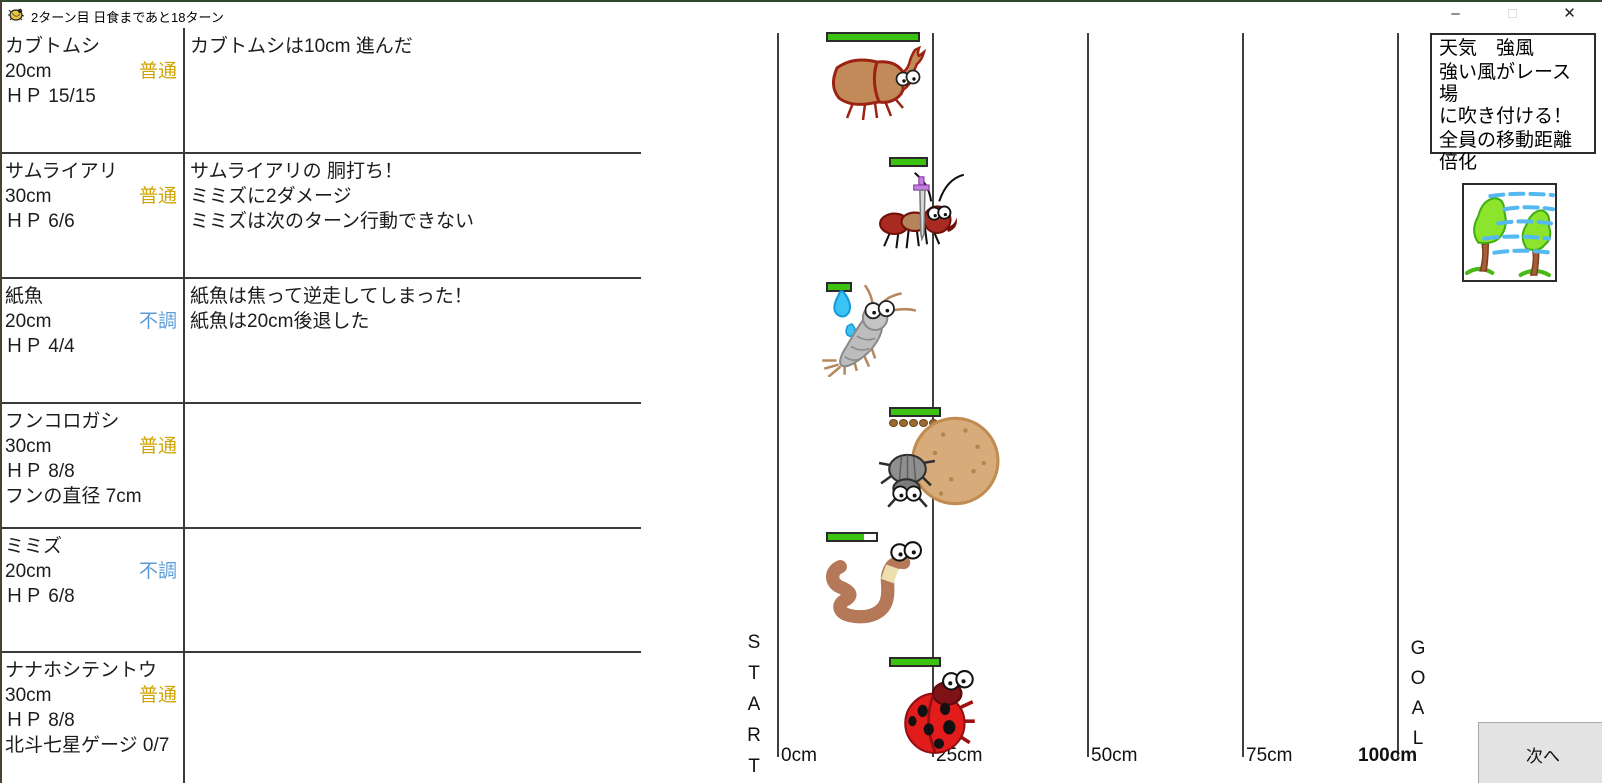 The width and height of the screenshot is (1602, 783). Describe the element at coordinates (926, 210) in the screenshot. I see `samurai-ant-sprite` at that location.